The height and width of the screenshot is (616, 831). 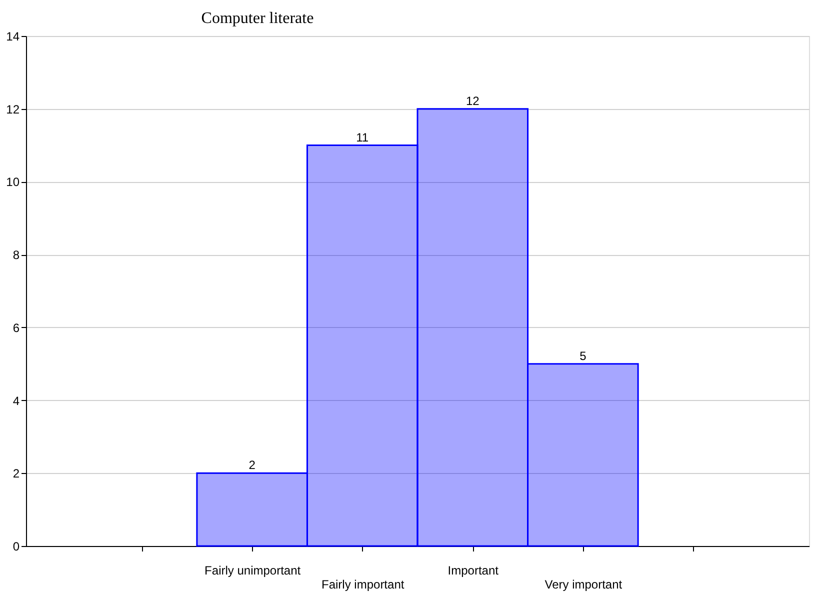 I want to click on y-tick-label: 0, so click(x=16, y=547).